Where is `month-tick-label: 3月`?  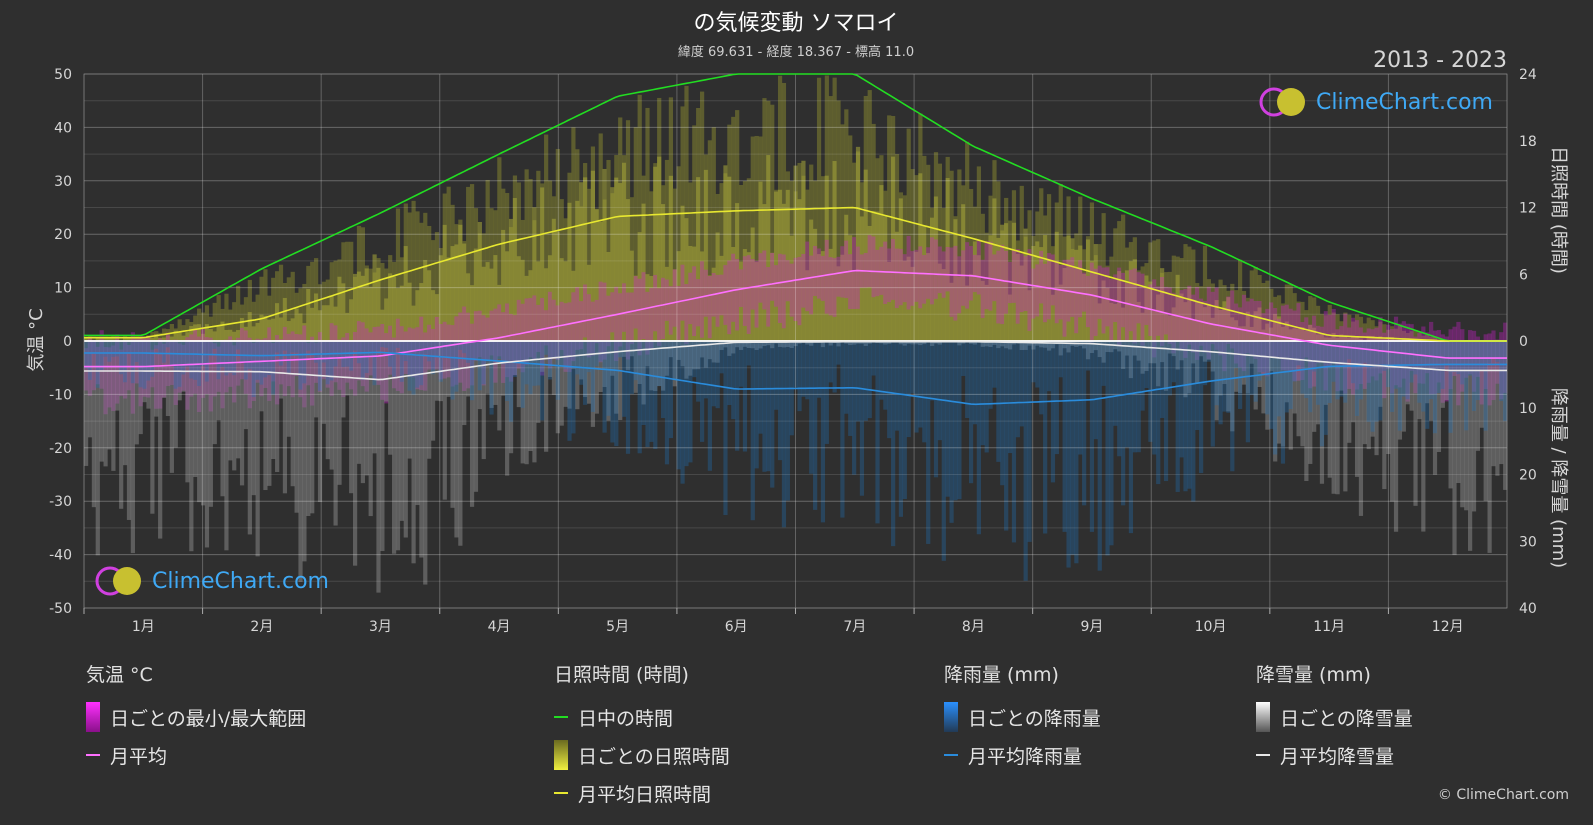 month-tick-label: 3月 is located at coordinates (380, 627).